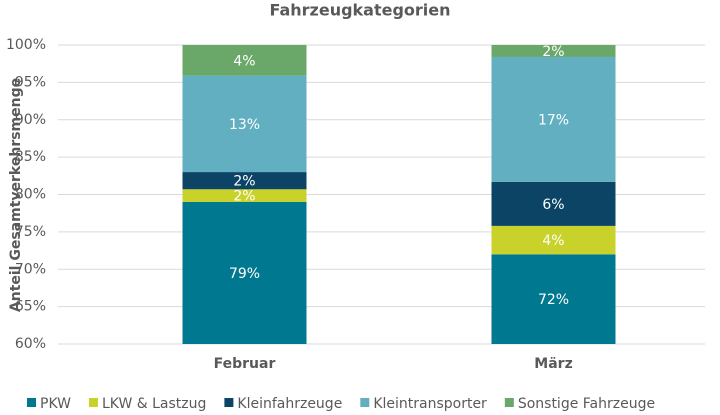  Describe the element at coordinates (30, 120) in the screenshot. I see `y-tick-label: 90%` at that location.